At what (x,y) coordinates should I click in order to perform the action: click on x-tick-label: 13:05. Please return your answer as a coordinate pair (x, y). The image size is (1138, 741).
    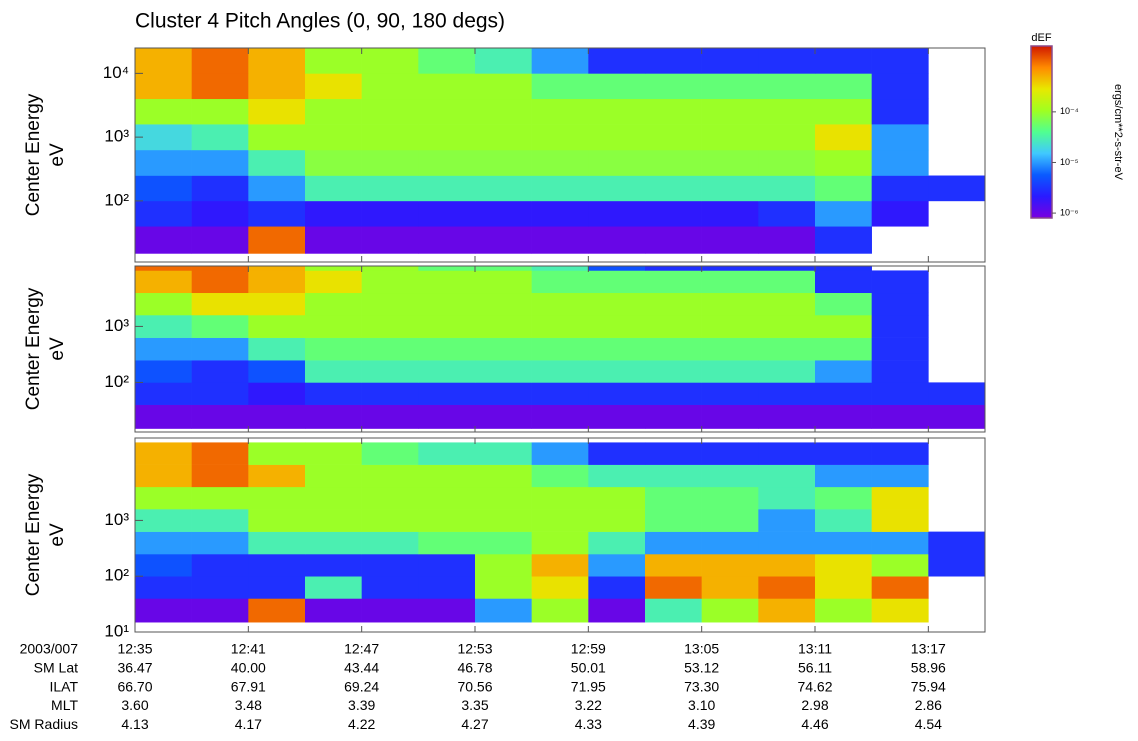
    Looking at the image, I should click on (701, 649).